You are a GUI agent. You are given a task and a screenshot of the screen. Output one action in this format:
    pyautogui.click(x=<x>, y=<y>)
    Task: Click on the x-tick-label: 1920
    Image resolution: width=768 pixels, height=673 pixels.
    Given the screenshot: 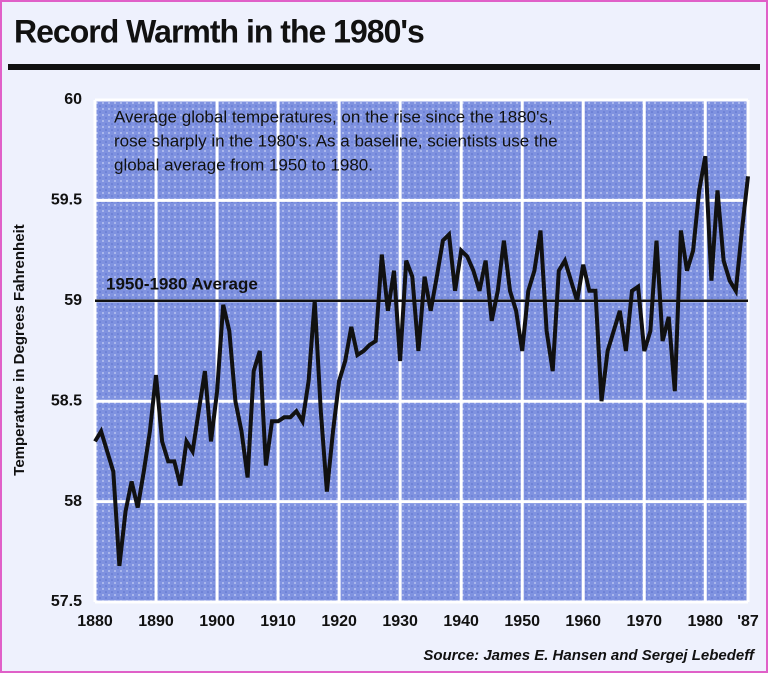 What is the action you would take?
    pyautogui.click(x=339, y=621)
    